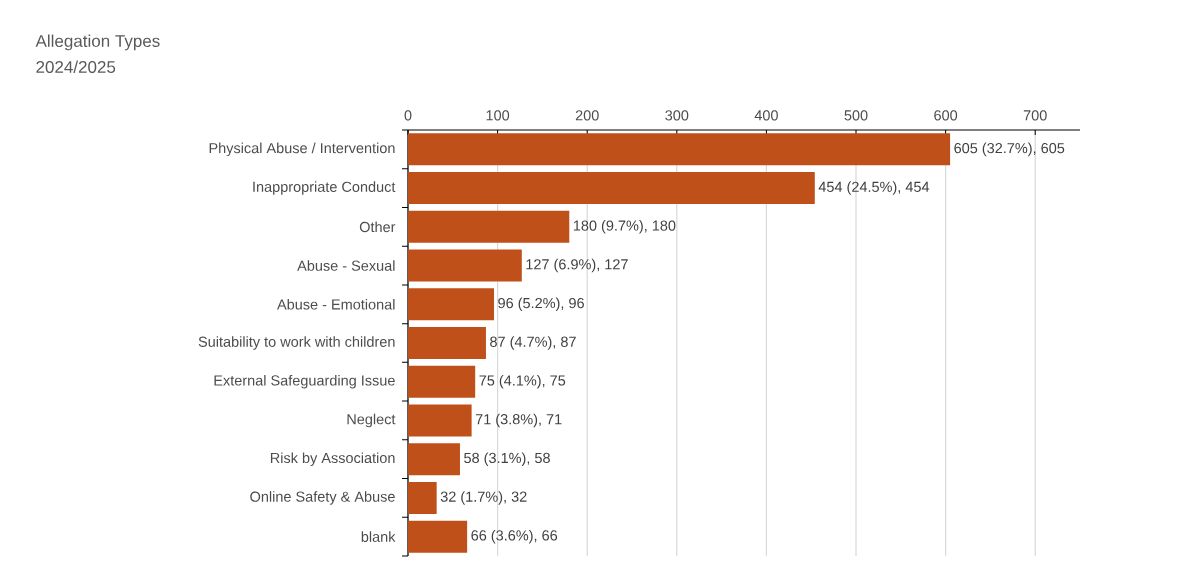  What do you see at coordinates (541, 304) in the screenshot?
I see `data-label: 96 (5.2%), 96` at bounding box center [541, 304].